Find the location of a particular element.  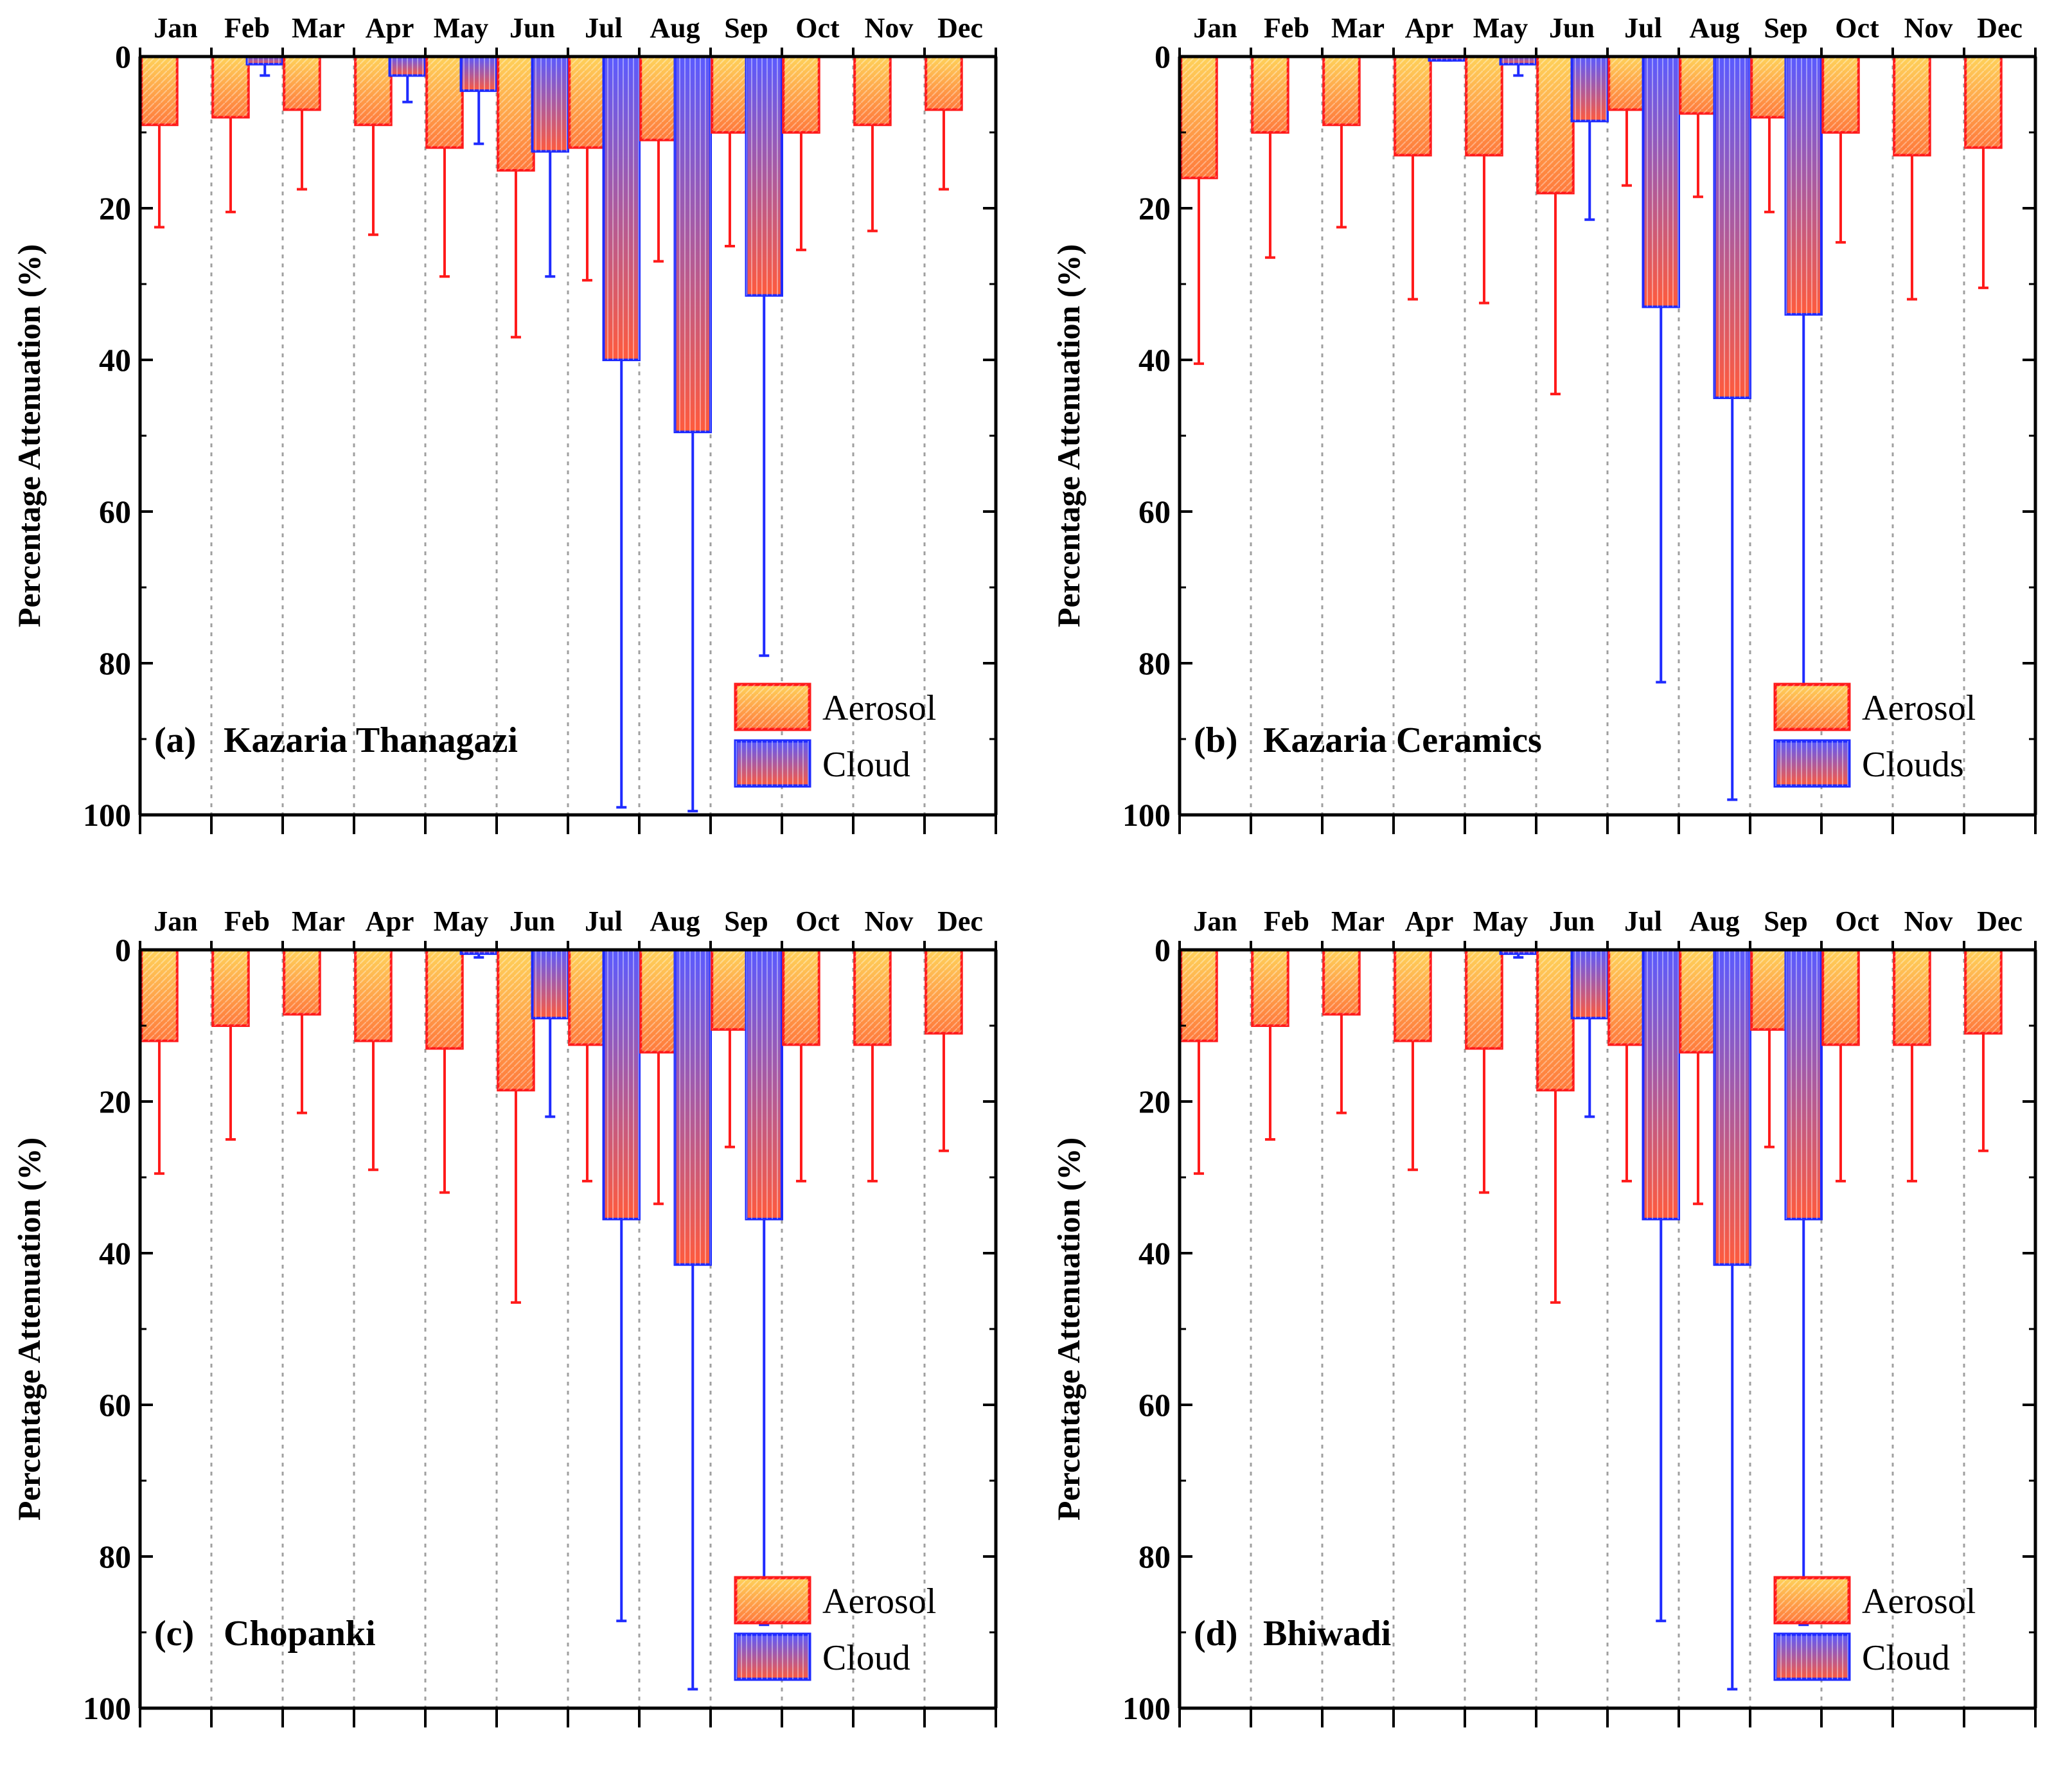

site-name: Chopanki is located at coordinates (300, 1634).